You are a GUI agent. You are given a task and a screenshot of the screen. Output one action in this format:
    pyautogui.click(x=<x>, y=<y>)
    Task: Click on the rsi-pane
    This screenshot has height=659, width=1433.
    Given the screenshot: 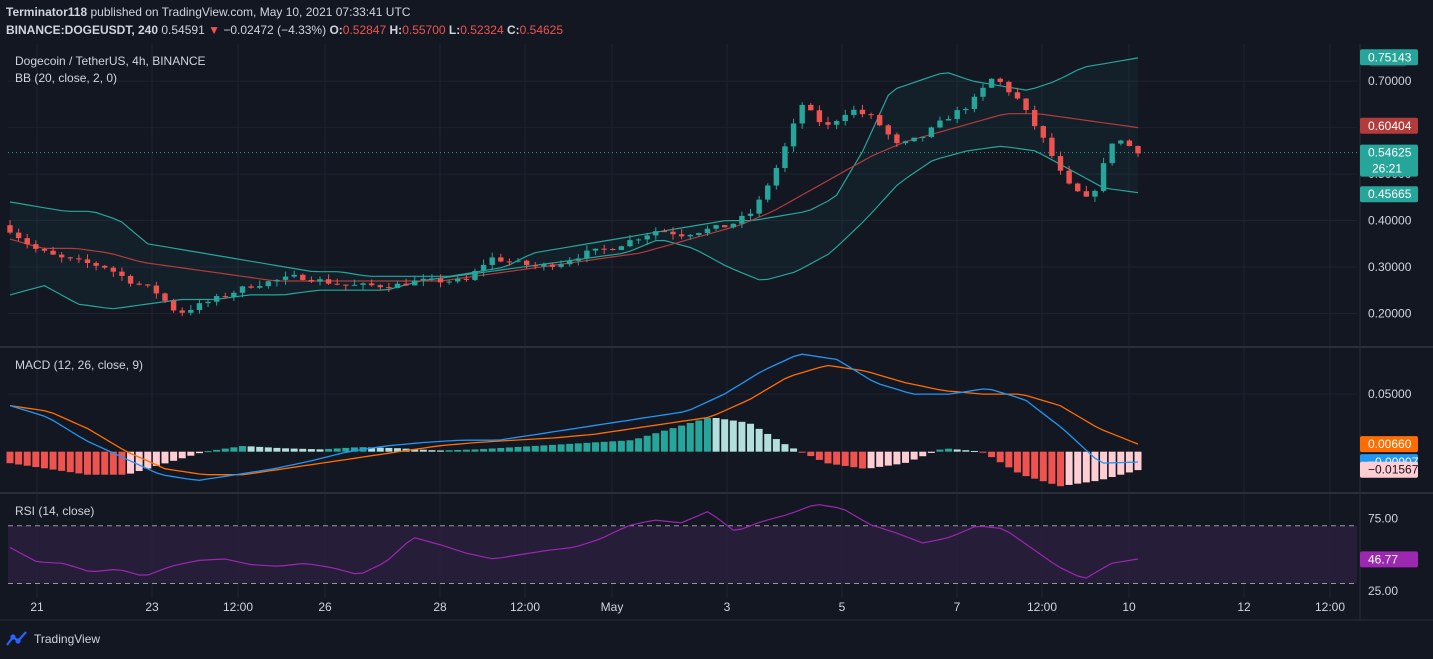 What is the action you would take?
    pyautogui.click(x=682, y=544)
    